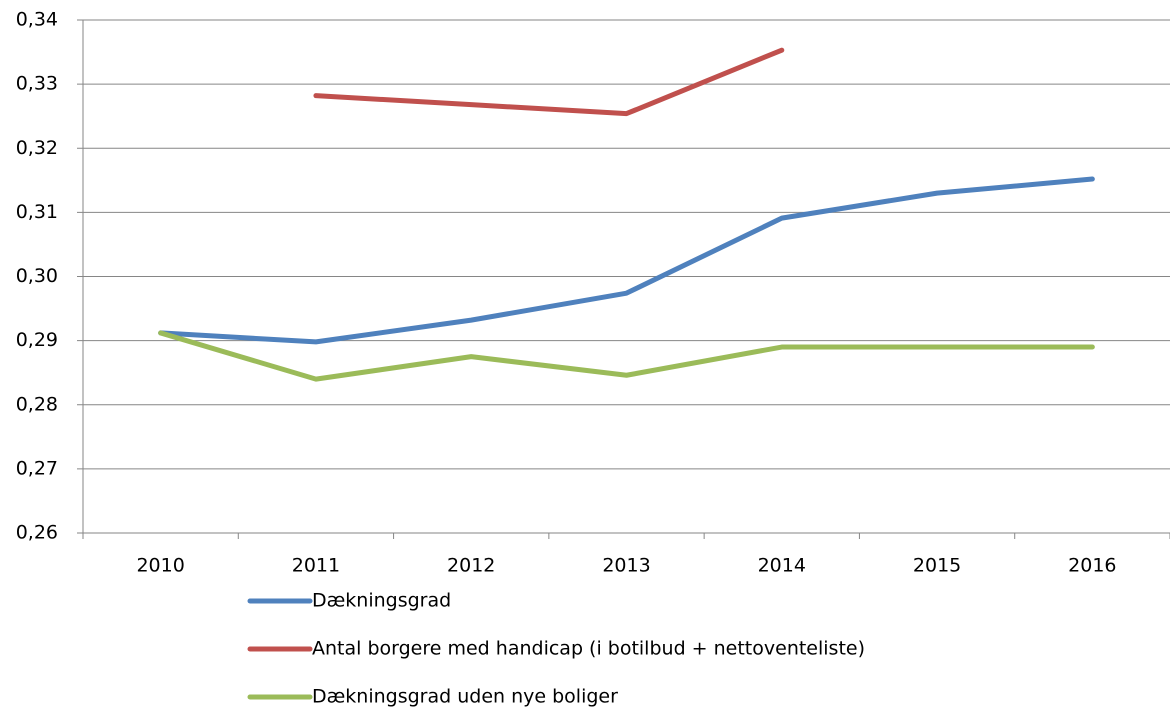 The width and height of the screenshot is (1170, 708). I want to click on x-tick-label: 2010, so click(160, 566).